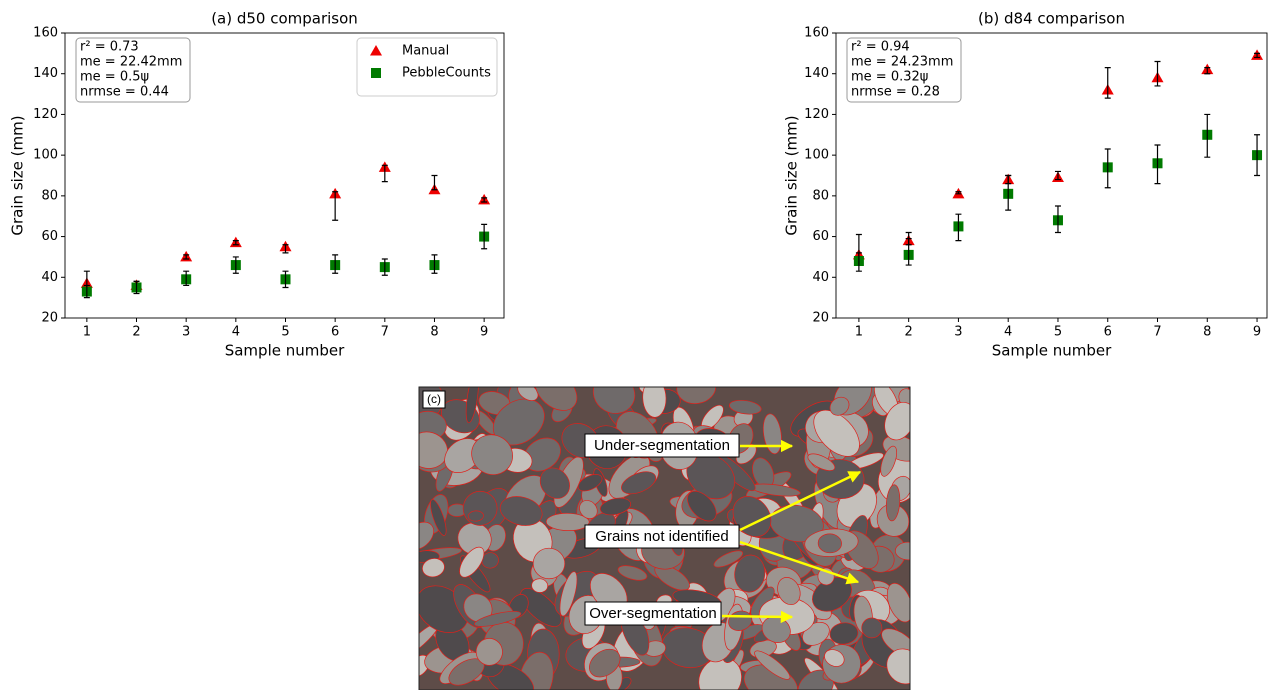 The image size is (1269, 690). Describe the element at coordinates (284, 19) in the screenshot. I see `chart-title: (a) d50 comparison` at that location.